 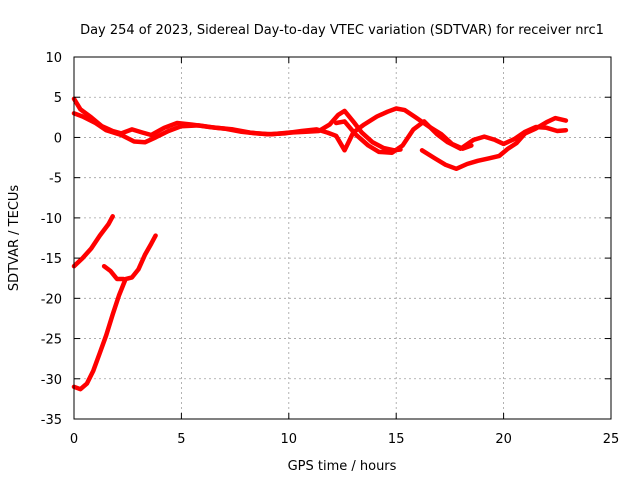 What do you see at coordinates (14, 238) in the screenshot?
I see `y-axis-label: SDTVAR / TECUs` at bounding box center [14, 238].